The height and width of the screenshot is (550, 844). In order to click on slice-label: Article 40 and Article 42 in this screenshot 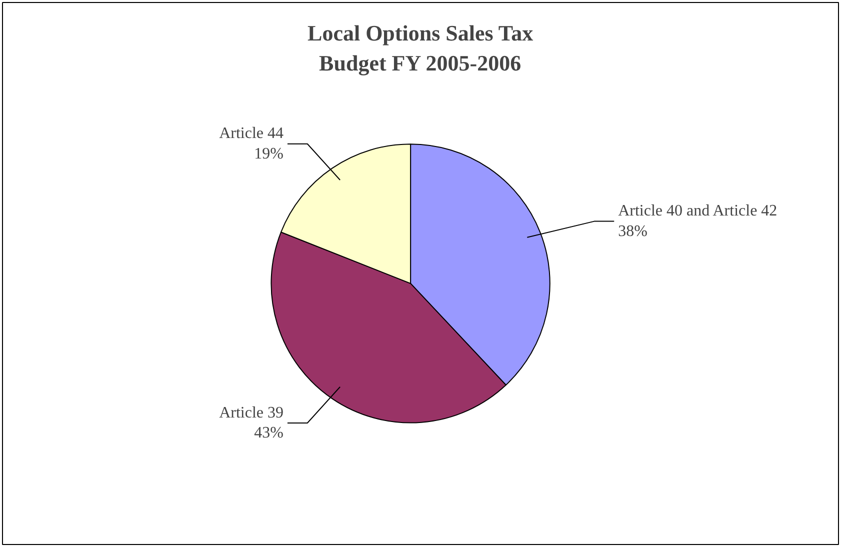, I will do `click(698, 211)`.